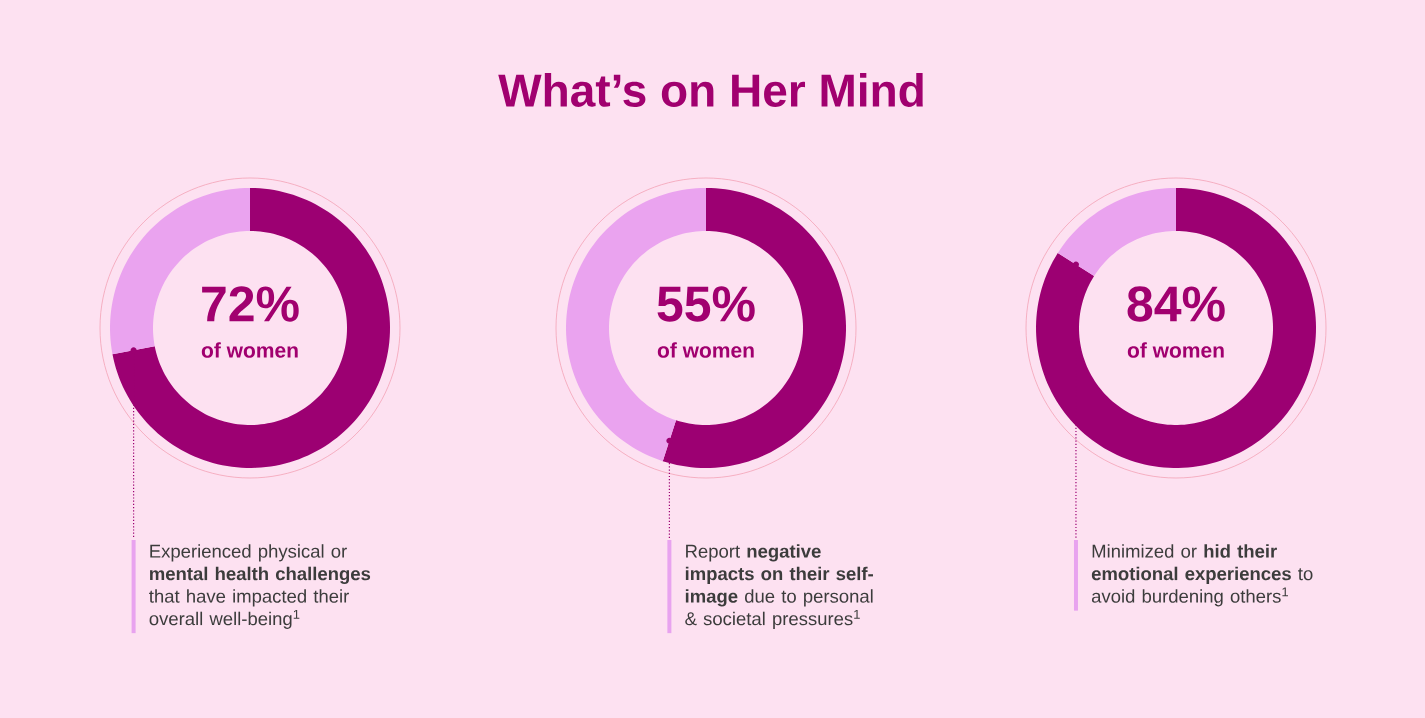 The width and height of the screenshot is (1425, 718). Describe the element at coordinates (779, 586) in the screenshot. I see `text: Report negative impacts on their self-image due to personal & societal pressures$^{1}$` at that location.